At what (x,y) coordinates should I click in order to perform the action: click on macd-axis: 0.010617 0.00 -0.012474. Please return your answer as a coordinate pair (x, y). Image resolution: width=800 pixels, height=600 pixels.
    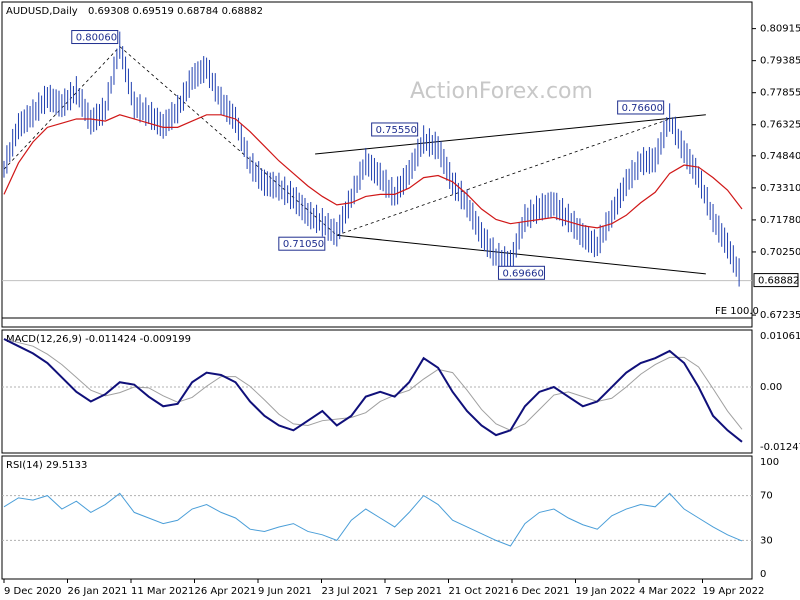
    Looking at the image, I should click on (780, 392).